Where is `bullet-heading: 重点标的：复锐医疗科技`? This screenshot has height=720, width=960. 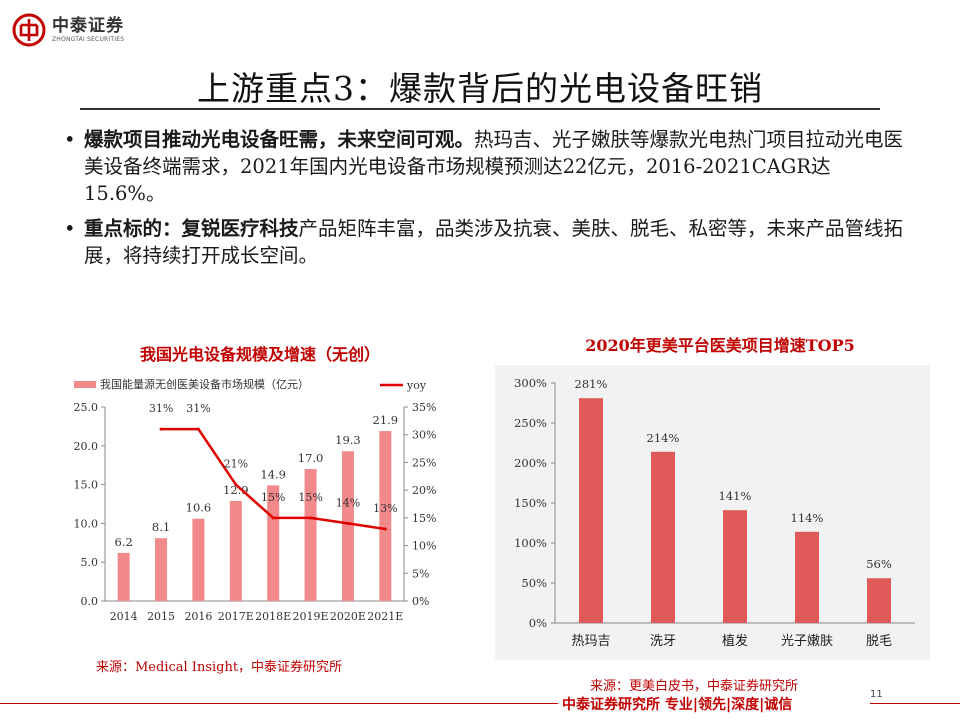 bullet-heading: 重点标的：复锐医疗科技 is located at coordinates (191, 228).